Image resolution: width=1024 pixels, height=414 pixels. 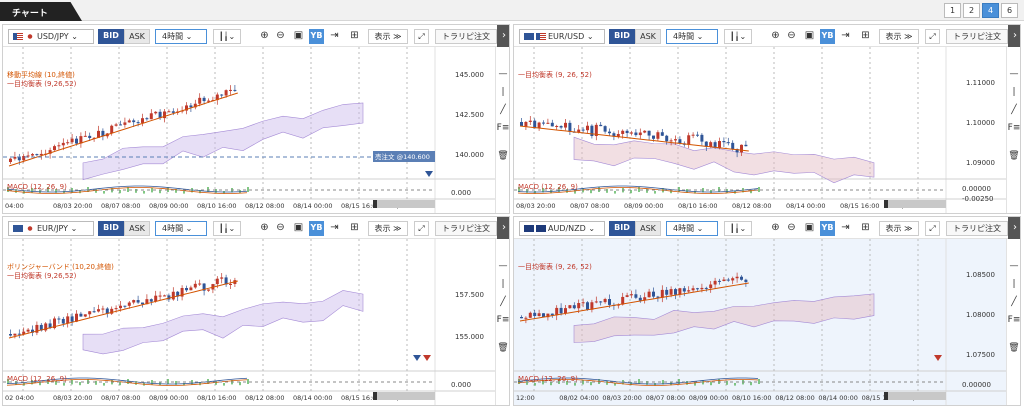 I want to click on pair-selector: EUR/USD ⌄, so click(x=562, y=36).